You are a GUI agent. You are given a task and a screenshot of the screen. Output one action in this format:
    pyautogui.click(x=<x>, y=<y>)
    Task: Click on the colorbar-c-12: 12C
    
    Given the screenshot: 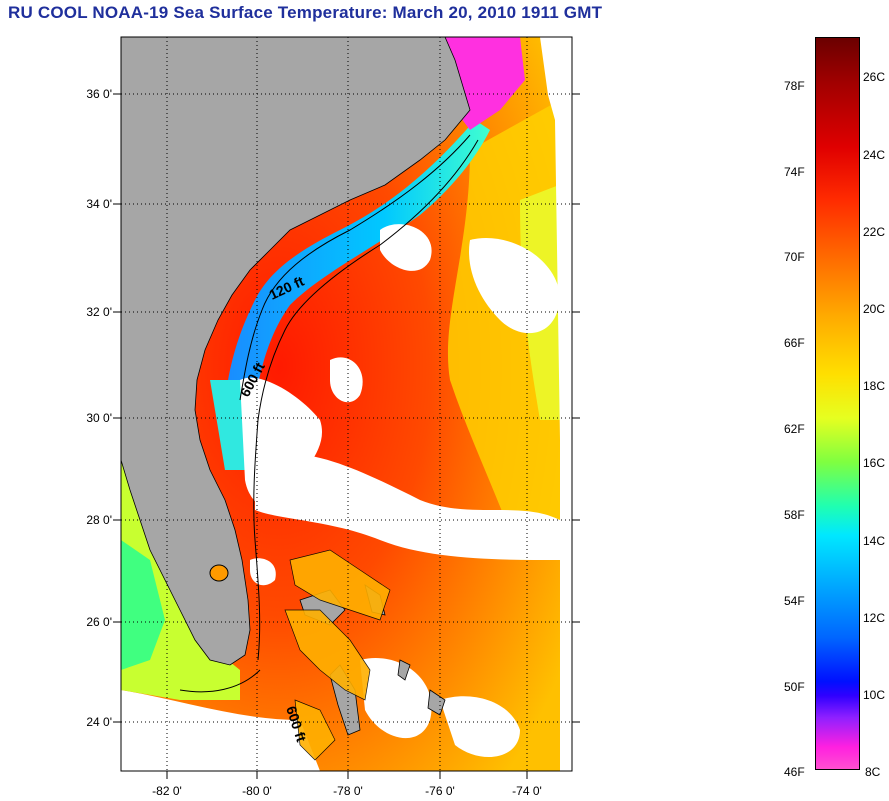 What is the action you would take?
    pyautogui.click(x=874, y=618)
    